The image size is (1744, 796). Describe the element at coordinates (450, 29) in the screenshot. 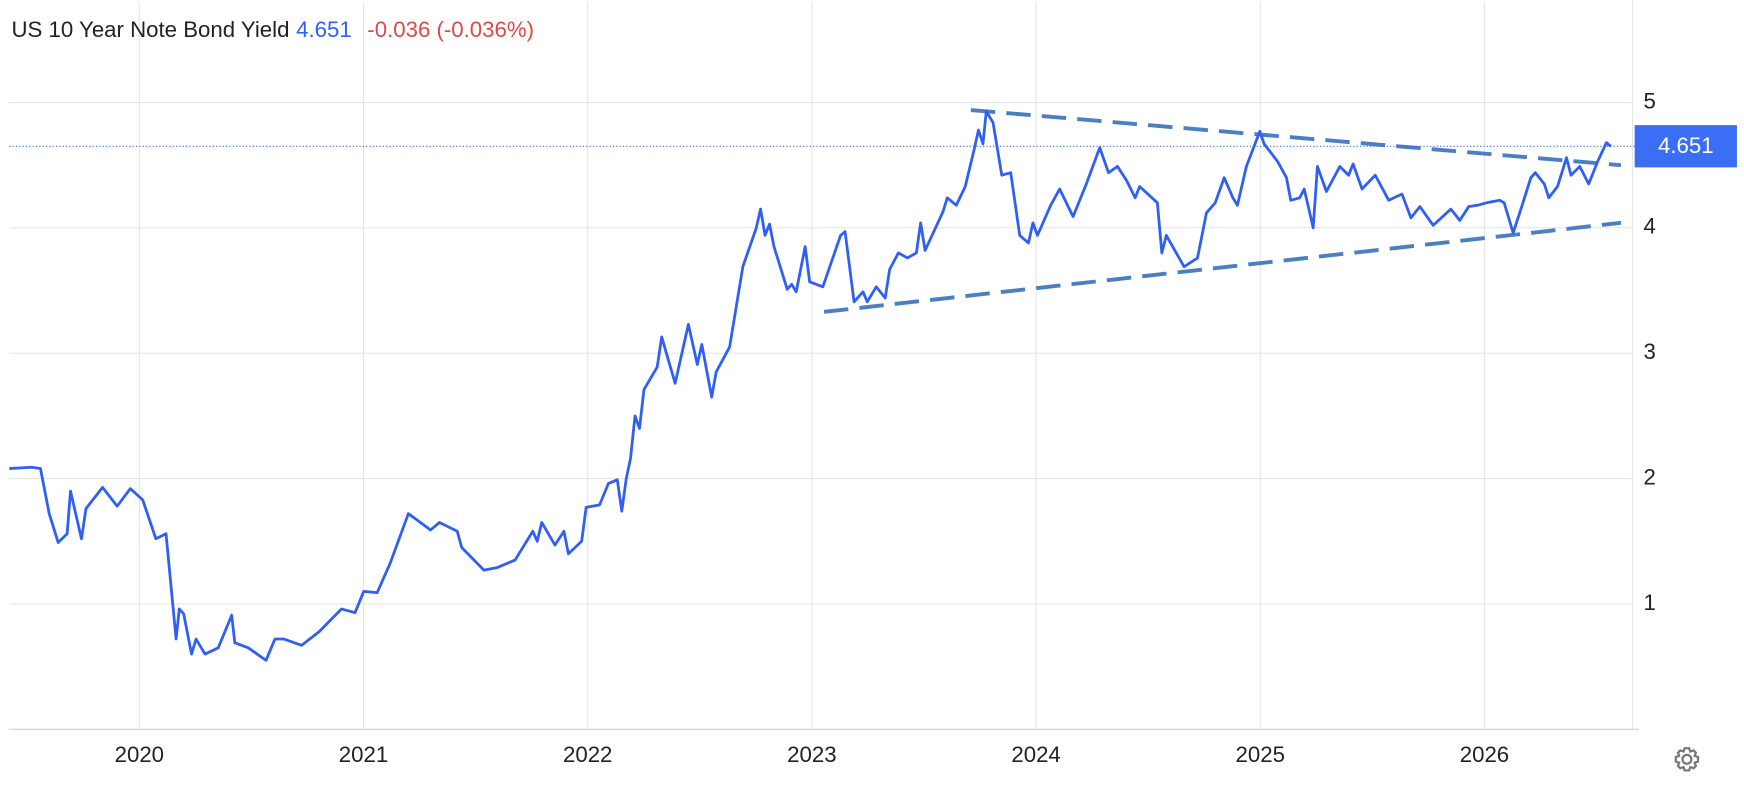

I see `change: -0.036 (-0.036%)` at that location.